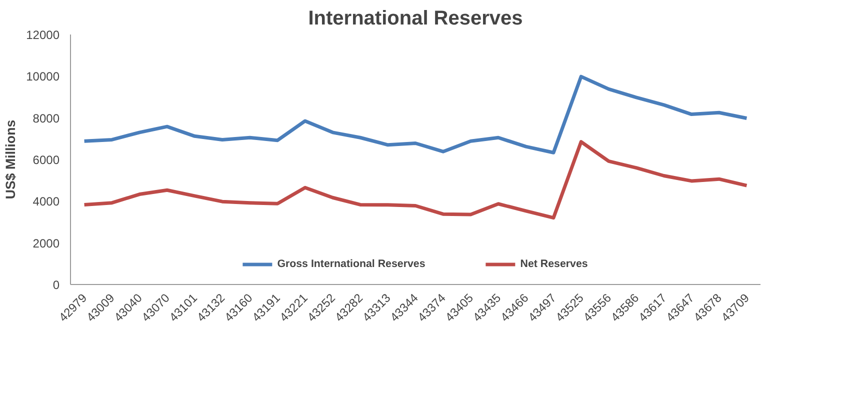 The image size is (858, 418). What do you see at coordinates (554, 264) in the screenshot?
I see `legend-label: Net Reserves` at bounding box center [554, 264].